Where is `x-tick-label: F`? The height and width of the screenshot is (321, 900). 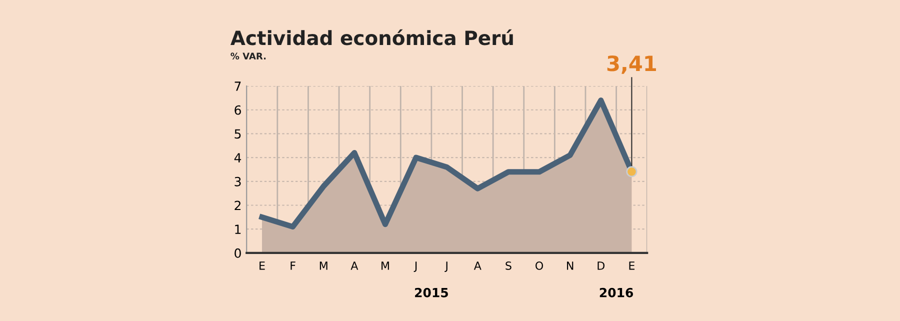
x-tick-label: F is located at coordinates (293, 266).